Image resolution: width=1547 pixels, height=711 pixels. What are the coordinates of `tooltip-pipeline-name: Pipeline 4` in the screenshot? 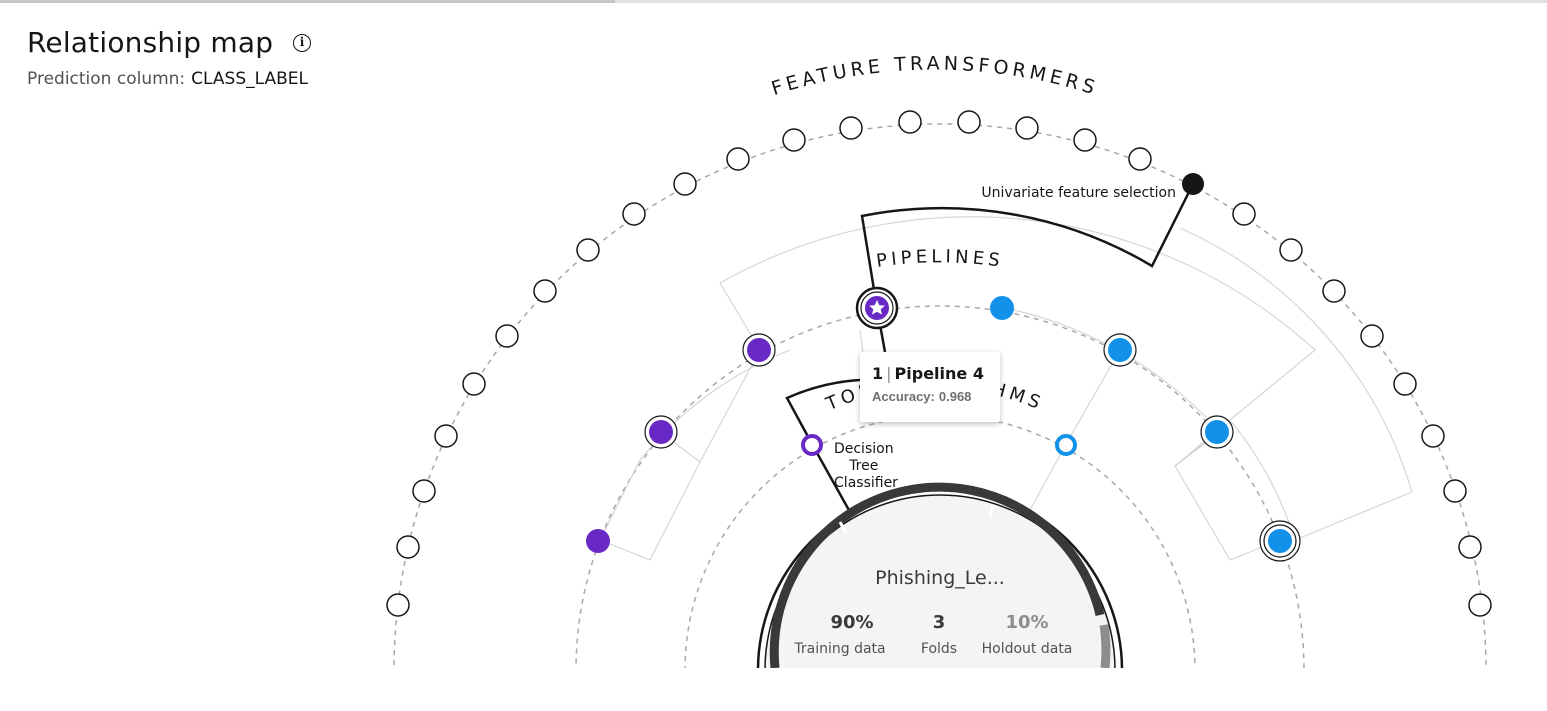 It's located at (939, 373).